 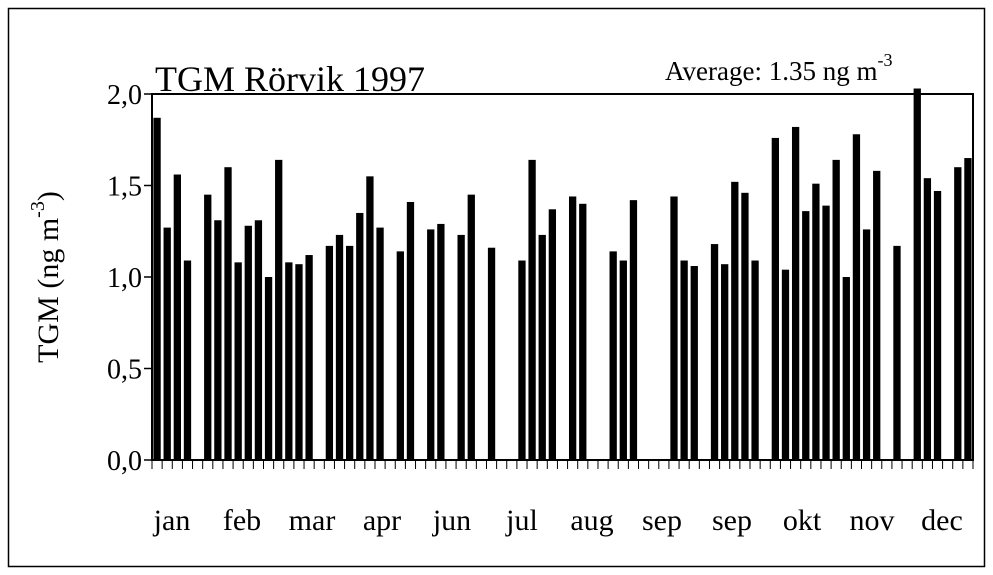 I want to click on y-label-text: TGM (ng m, so click(x=48, y=290).